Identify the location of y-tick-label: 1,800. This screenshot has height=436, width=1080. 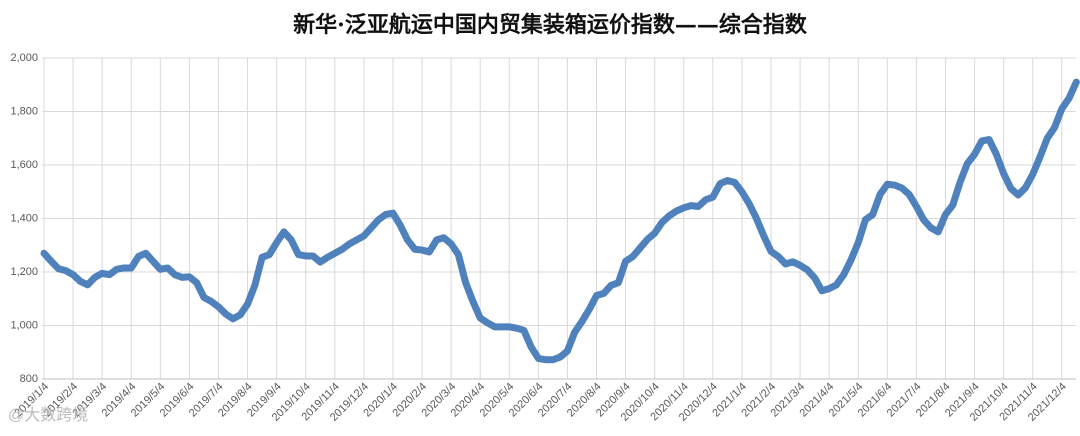
(24, 111).